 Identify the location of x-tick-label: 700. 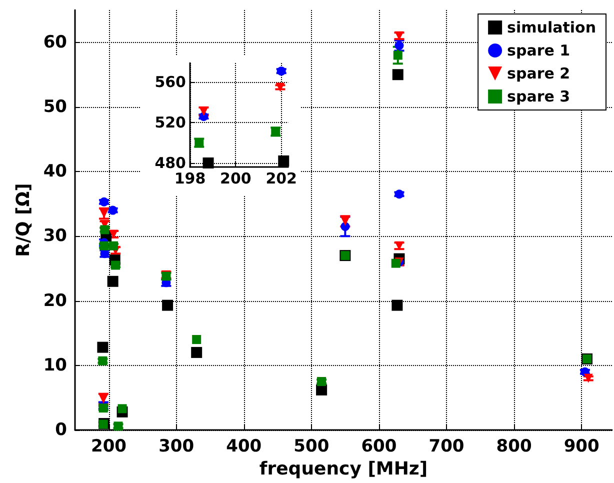
(446, 446).